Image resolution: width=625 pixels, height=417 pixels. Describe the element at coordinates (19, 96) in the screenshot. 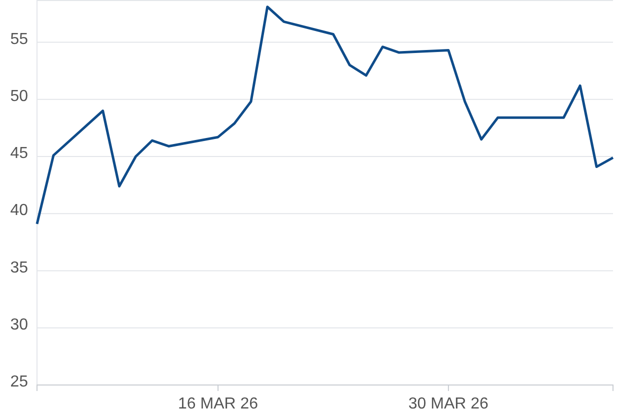

I see `y-tick-label: 50` at that location.